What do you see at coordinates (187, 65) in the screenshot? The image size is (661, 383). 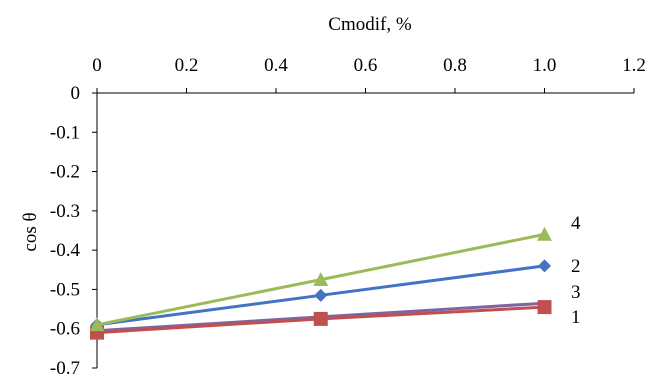 I see `x-tick-label: 0.2` at bounding box center [187, 65].